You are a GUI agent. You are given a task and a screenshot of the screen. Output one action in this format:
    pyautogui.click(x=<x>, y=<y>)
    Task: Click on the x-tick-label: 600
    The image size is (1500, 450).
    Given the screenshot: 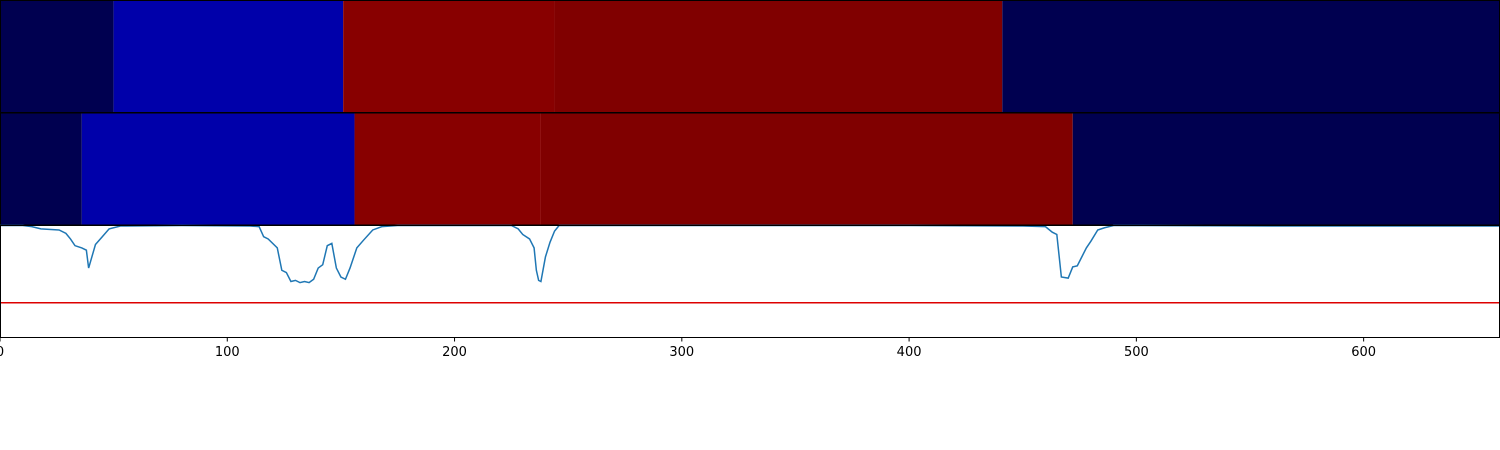 What is the action you would take?
    pyautogui.click(x=1363, y=352)
    